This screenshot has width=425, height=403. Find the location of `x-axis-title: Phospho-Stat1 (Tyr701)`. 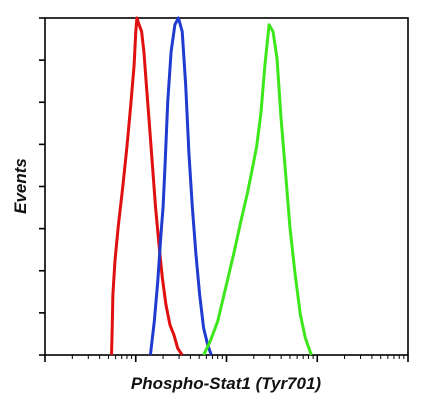

x-axis-title: Phospho-Stat1 (Tyr701) is located at coordinates (226, 383).